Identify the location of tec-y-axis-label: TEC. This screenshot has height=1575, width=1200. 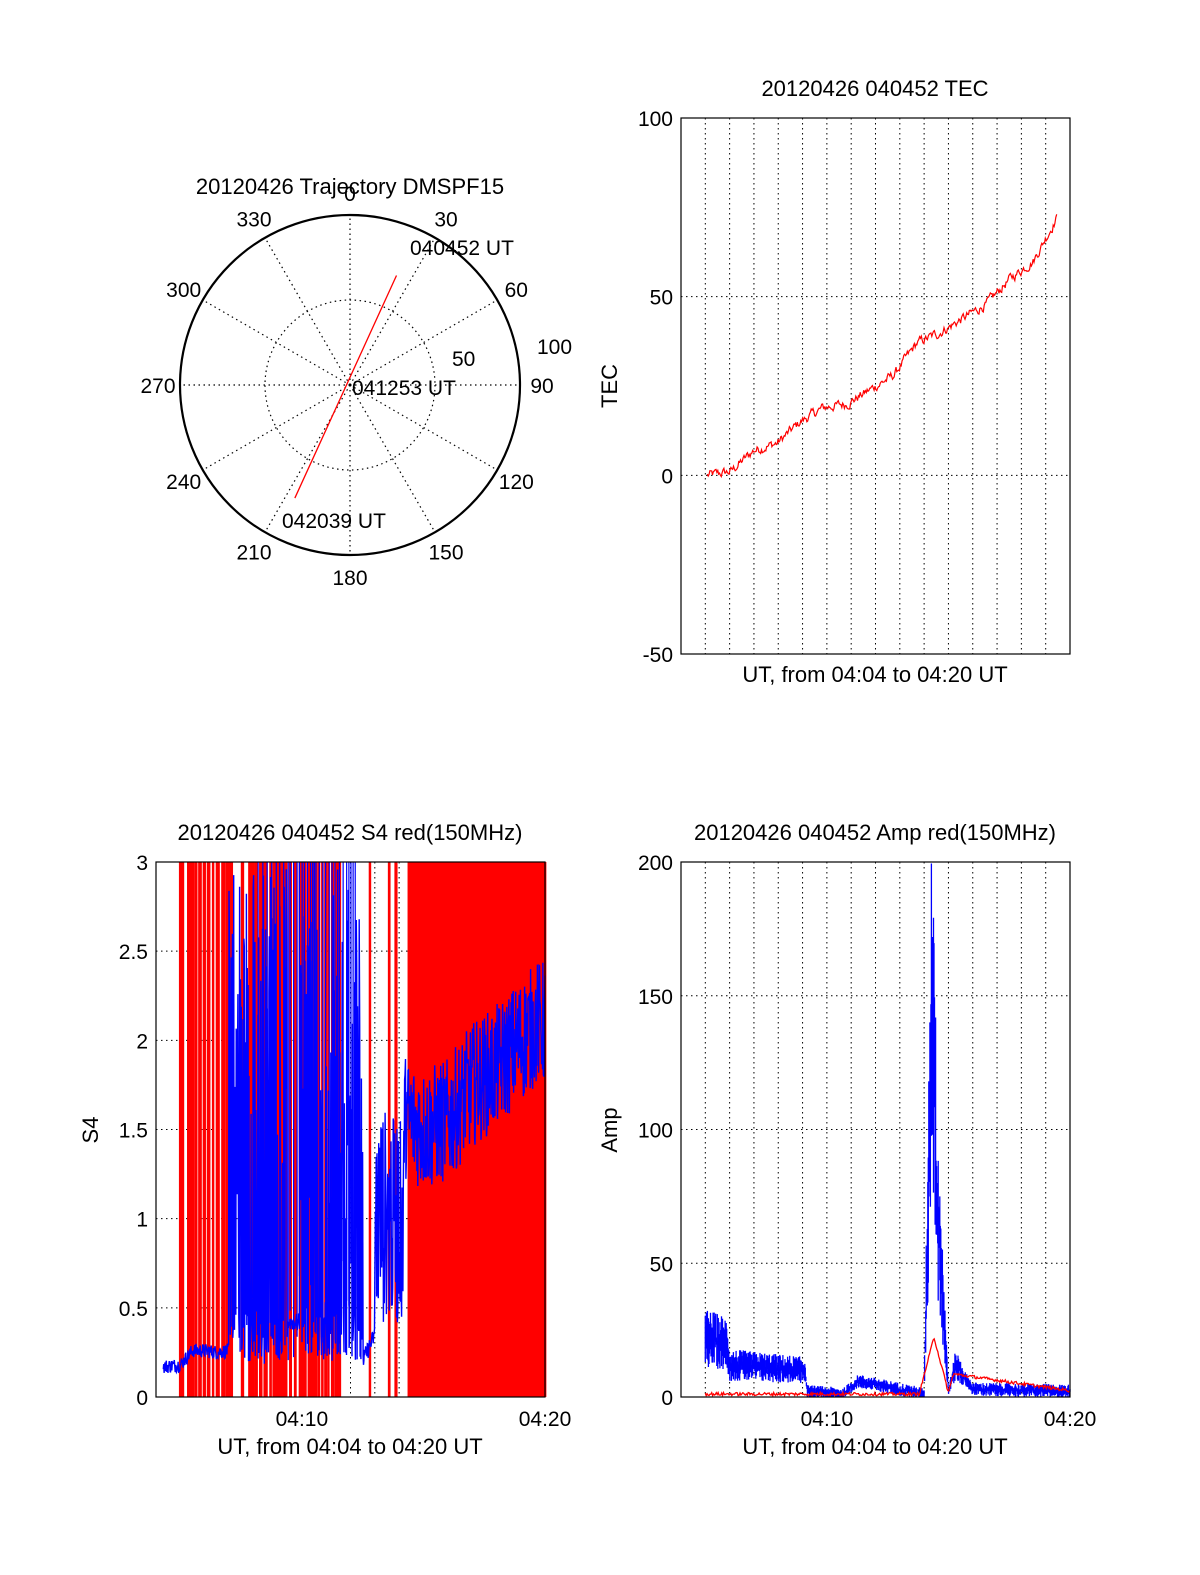
(609, 386).